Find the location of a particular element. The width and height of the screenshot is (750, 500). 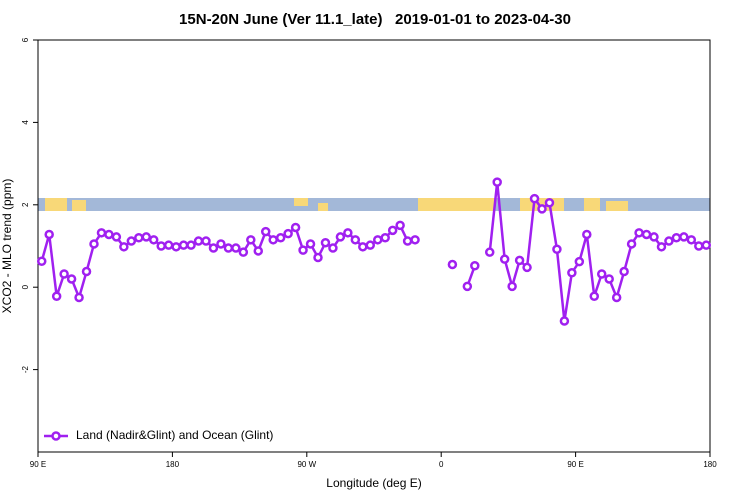

y-tick-label: 6 is located at coordinates (25, 39).